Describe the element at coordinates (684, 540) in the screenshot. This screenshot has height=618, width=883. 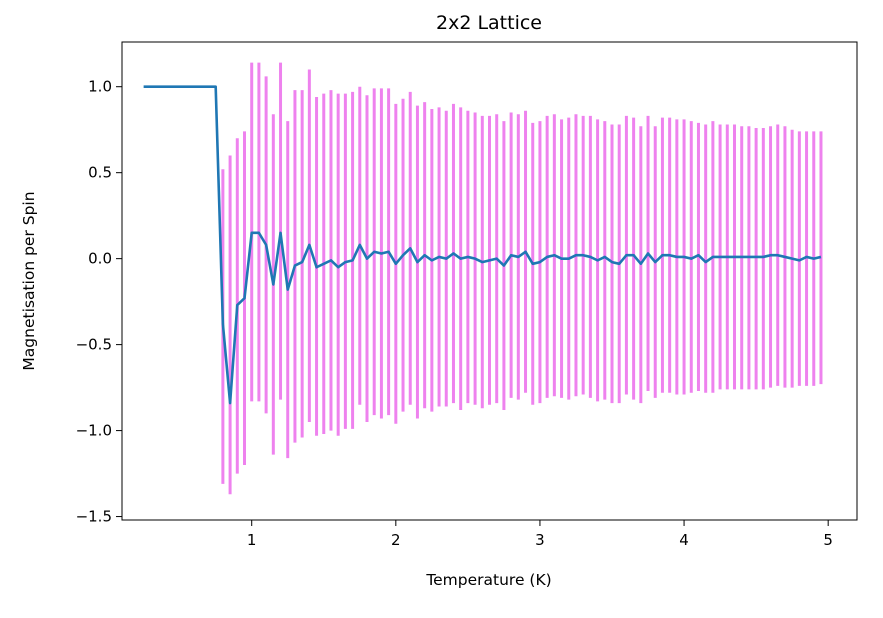
I see `x-tick-label: 4` at that location.